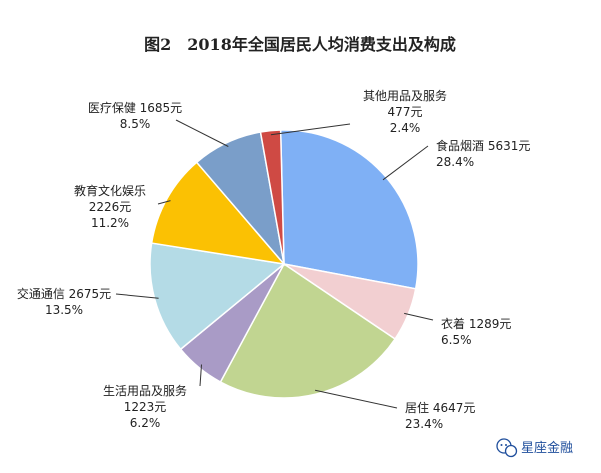 The width and height of the screenshot is (601, 473). Describe the element at coordinates (405, 95) in the screenshot. I see `slice-label-line: 其他用品及服务` at that location.